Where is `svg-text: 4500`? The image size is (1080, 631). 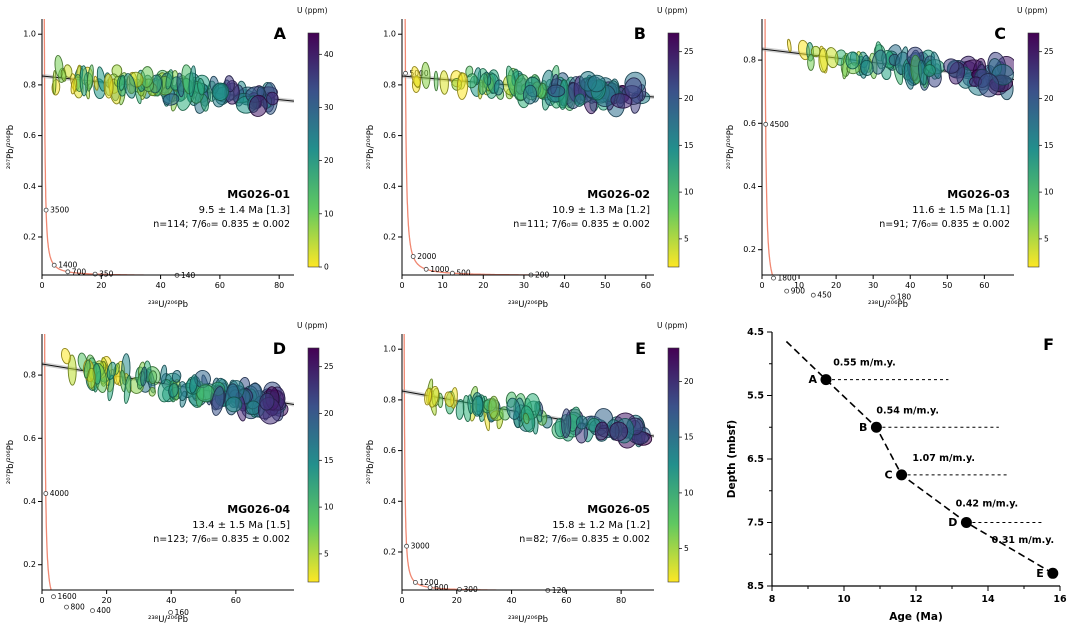 svg-text: 4500 is located at coordinates (779, 123).